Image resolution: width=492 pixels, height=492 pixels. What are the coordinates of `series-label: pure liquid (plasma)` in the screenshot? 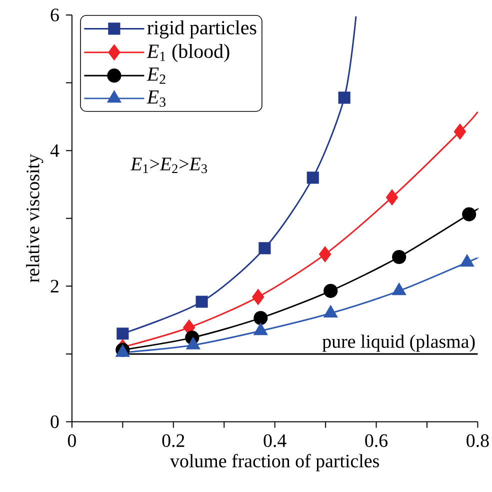 It's located at (398, 343).